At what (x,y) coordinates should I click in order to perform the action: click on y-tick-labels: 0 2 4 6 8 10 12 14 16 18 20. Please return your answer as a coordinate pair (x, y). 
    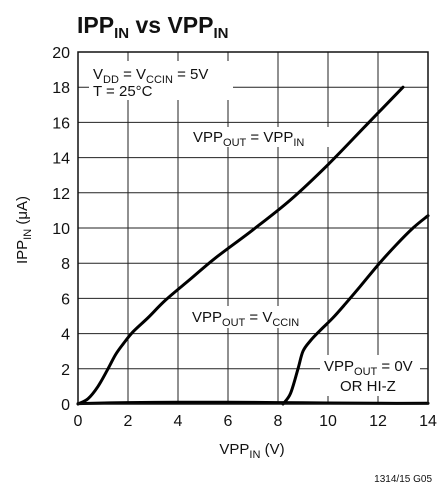
    Looking at the image, I should click on (61, 229).